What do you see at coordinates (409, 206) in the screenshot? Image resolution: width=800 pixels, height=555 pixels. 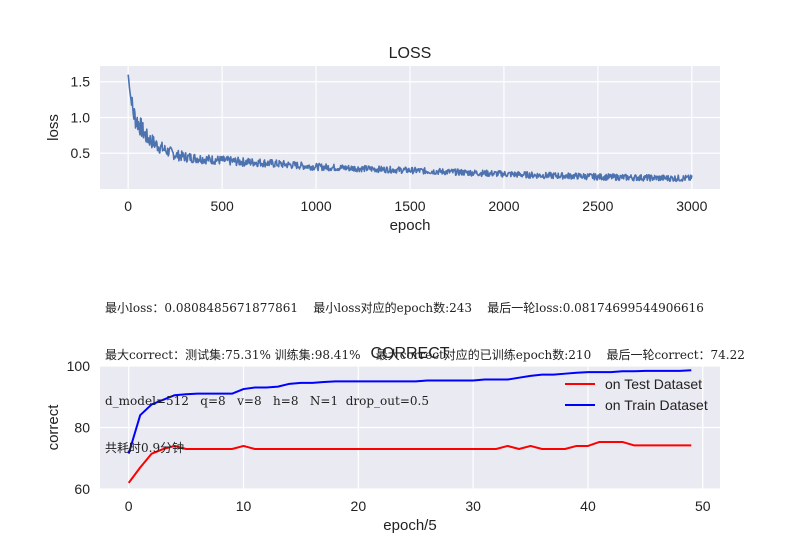 I see `loss-x-tick-label: 1500` at bounding box center [409, 206].